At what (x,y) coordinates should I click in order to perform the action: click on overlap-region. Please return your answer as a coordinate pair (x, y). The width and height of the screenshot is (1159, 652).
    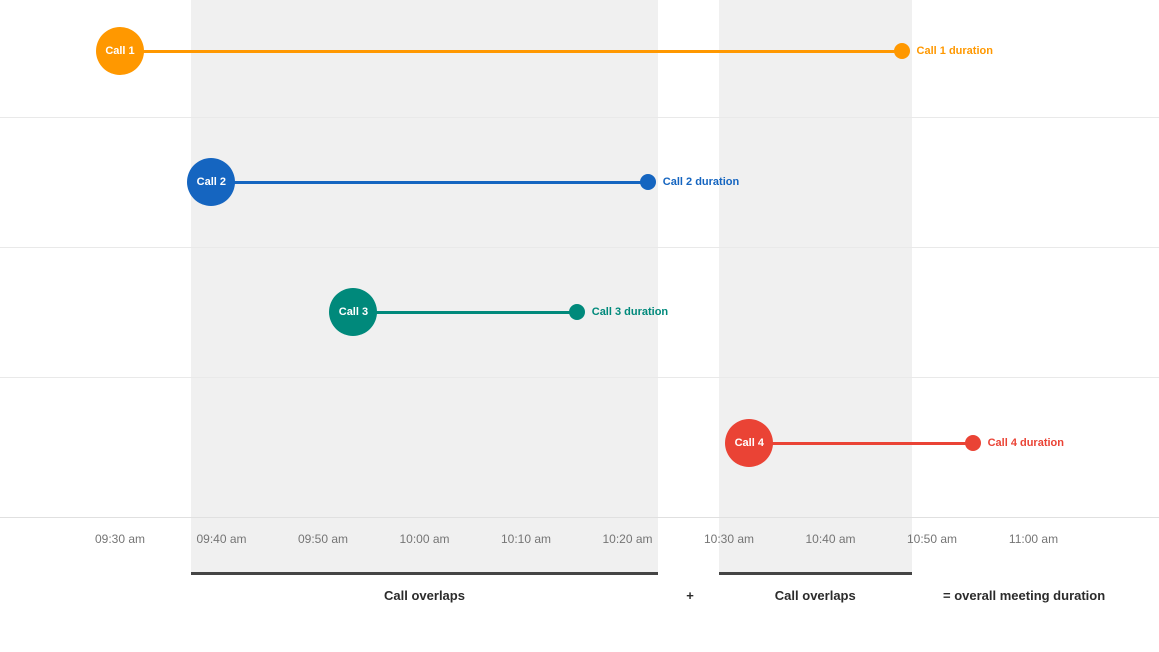
    Looking at the image, I should click on (815, 287).